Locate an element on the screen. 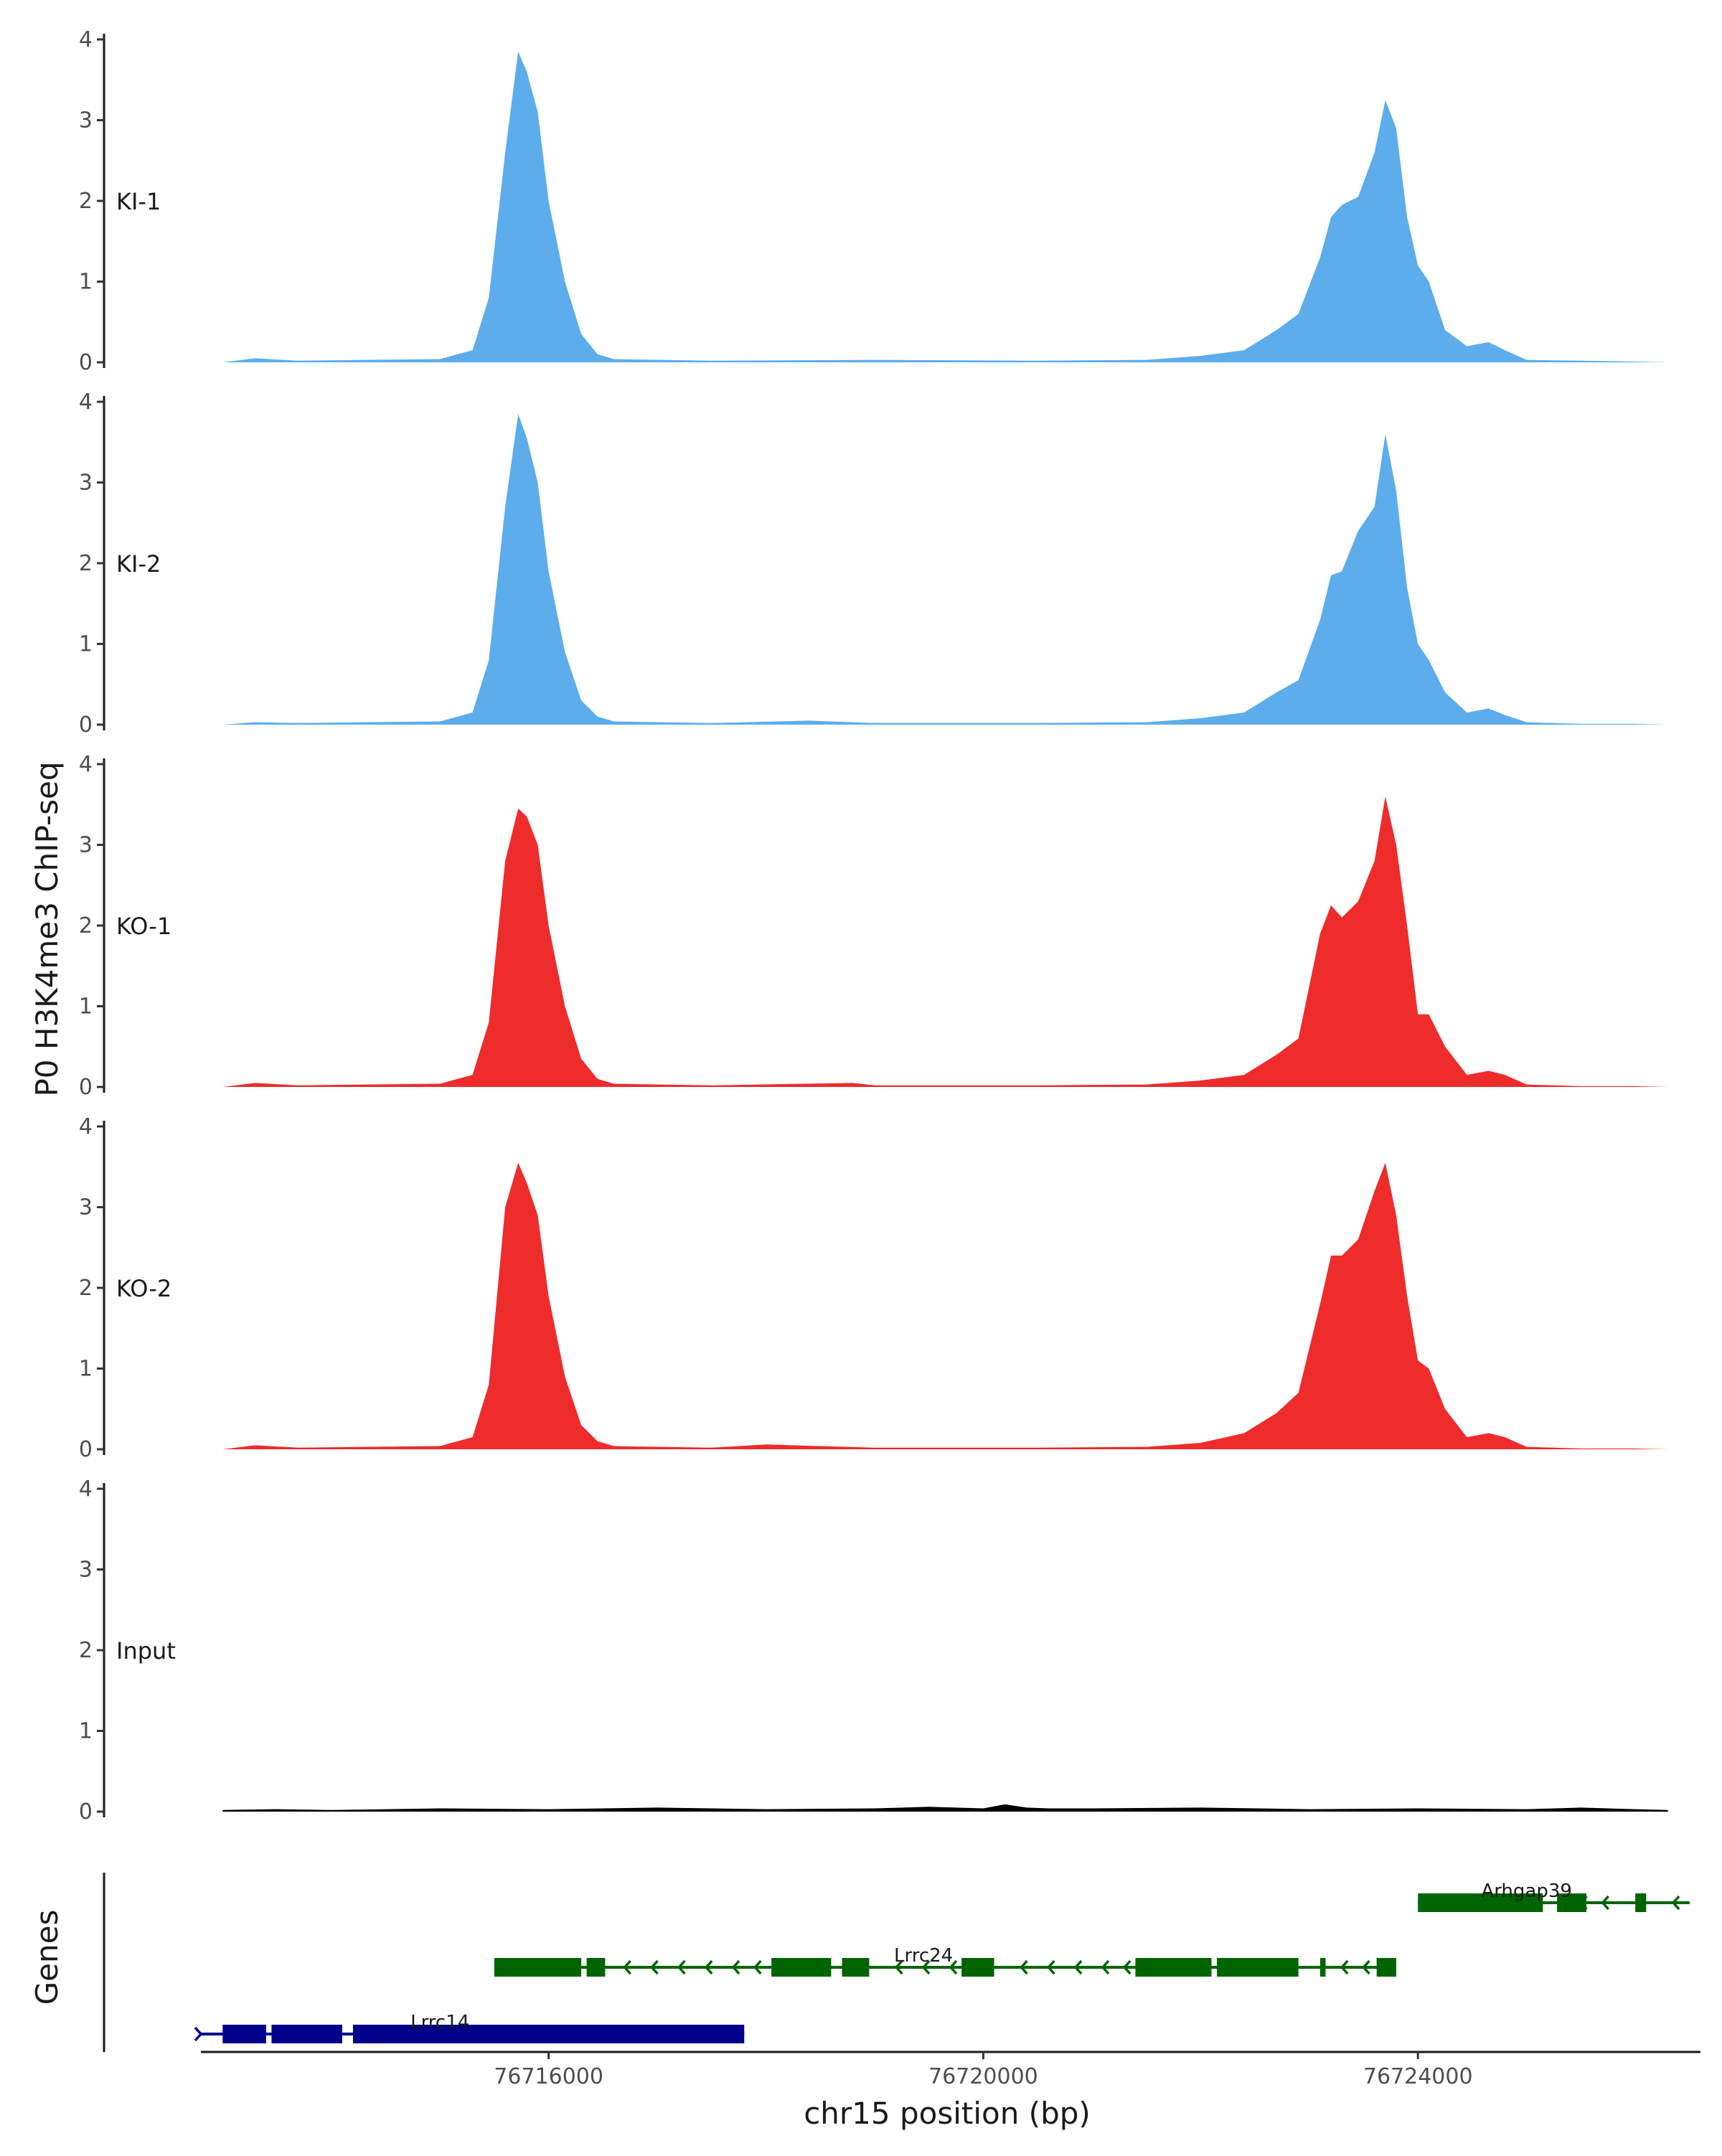 The height and width of the screenshot is (2156, 1722). x-tick-label: 76724000 is located at coordinates (1418, 2076).